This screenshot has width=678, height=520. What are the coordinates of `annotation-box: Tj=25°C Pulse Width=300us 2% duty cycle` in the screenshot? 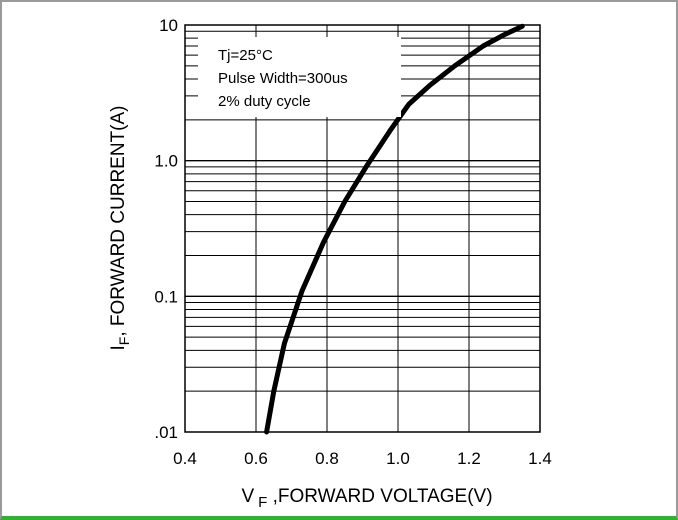 It's located at (299, 77).